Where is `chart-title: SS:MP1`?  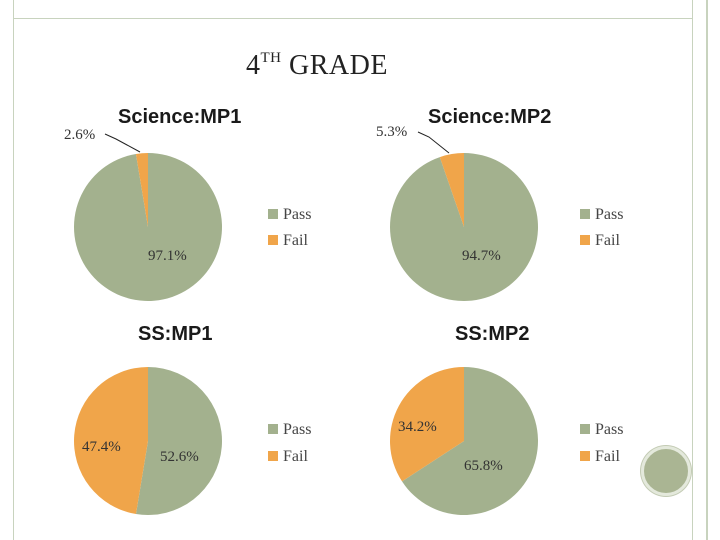 chart-title: SS:MP1 is located at coordinates (175, 334).